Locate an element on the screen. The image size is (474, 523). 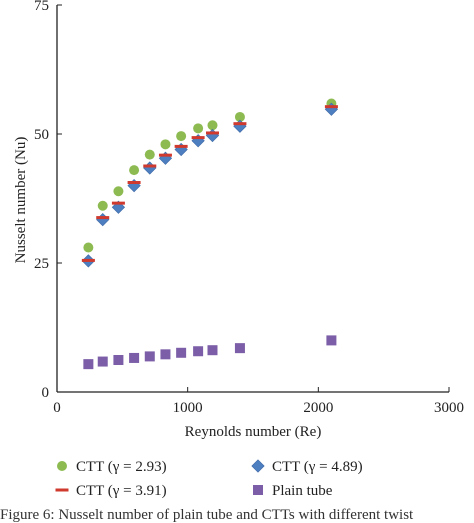
legend-item: Plain tube is located at coordinates (293, 491).